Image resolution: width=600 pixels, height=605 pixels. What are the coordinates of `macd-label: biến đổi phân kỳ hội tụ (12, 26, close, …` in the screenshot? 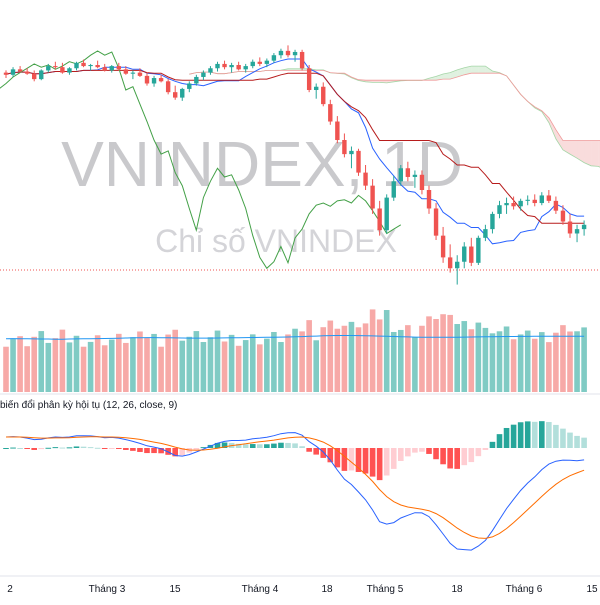 It's located at (88, 405).